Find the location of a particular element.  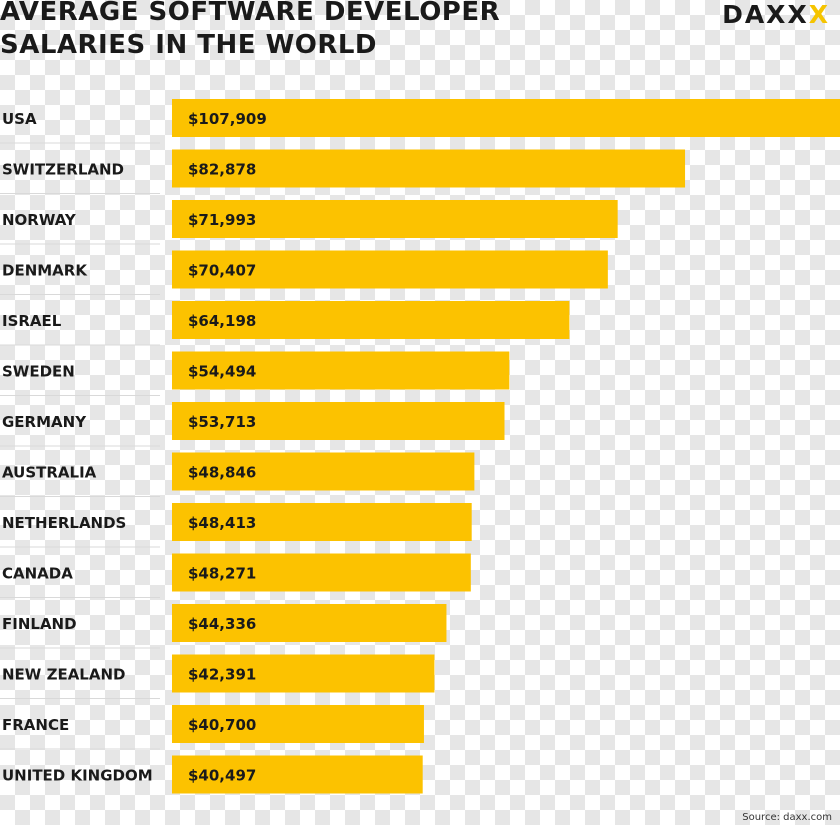

category-label: NETHERLANDS is located at coordinates (64, 523).